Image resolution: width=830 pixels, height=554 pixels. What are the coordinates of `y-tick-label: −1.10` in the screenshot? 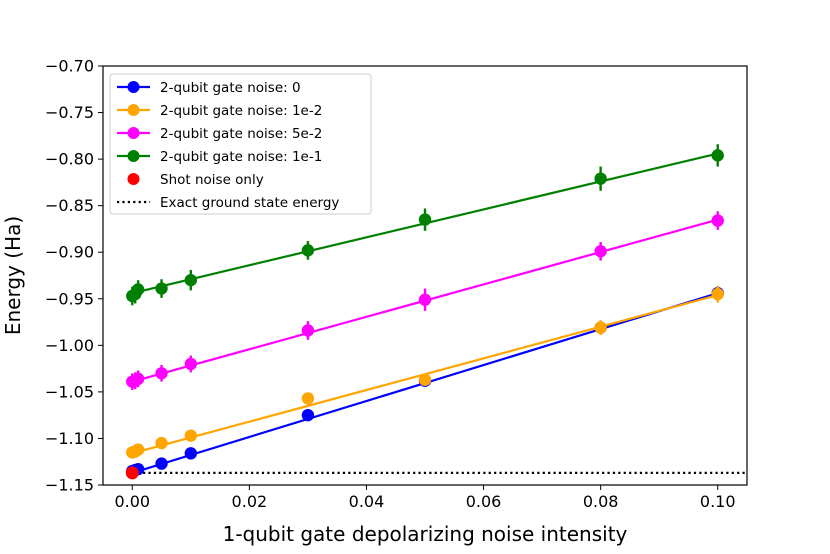 It's located at (69, 438).